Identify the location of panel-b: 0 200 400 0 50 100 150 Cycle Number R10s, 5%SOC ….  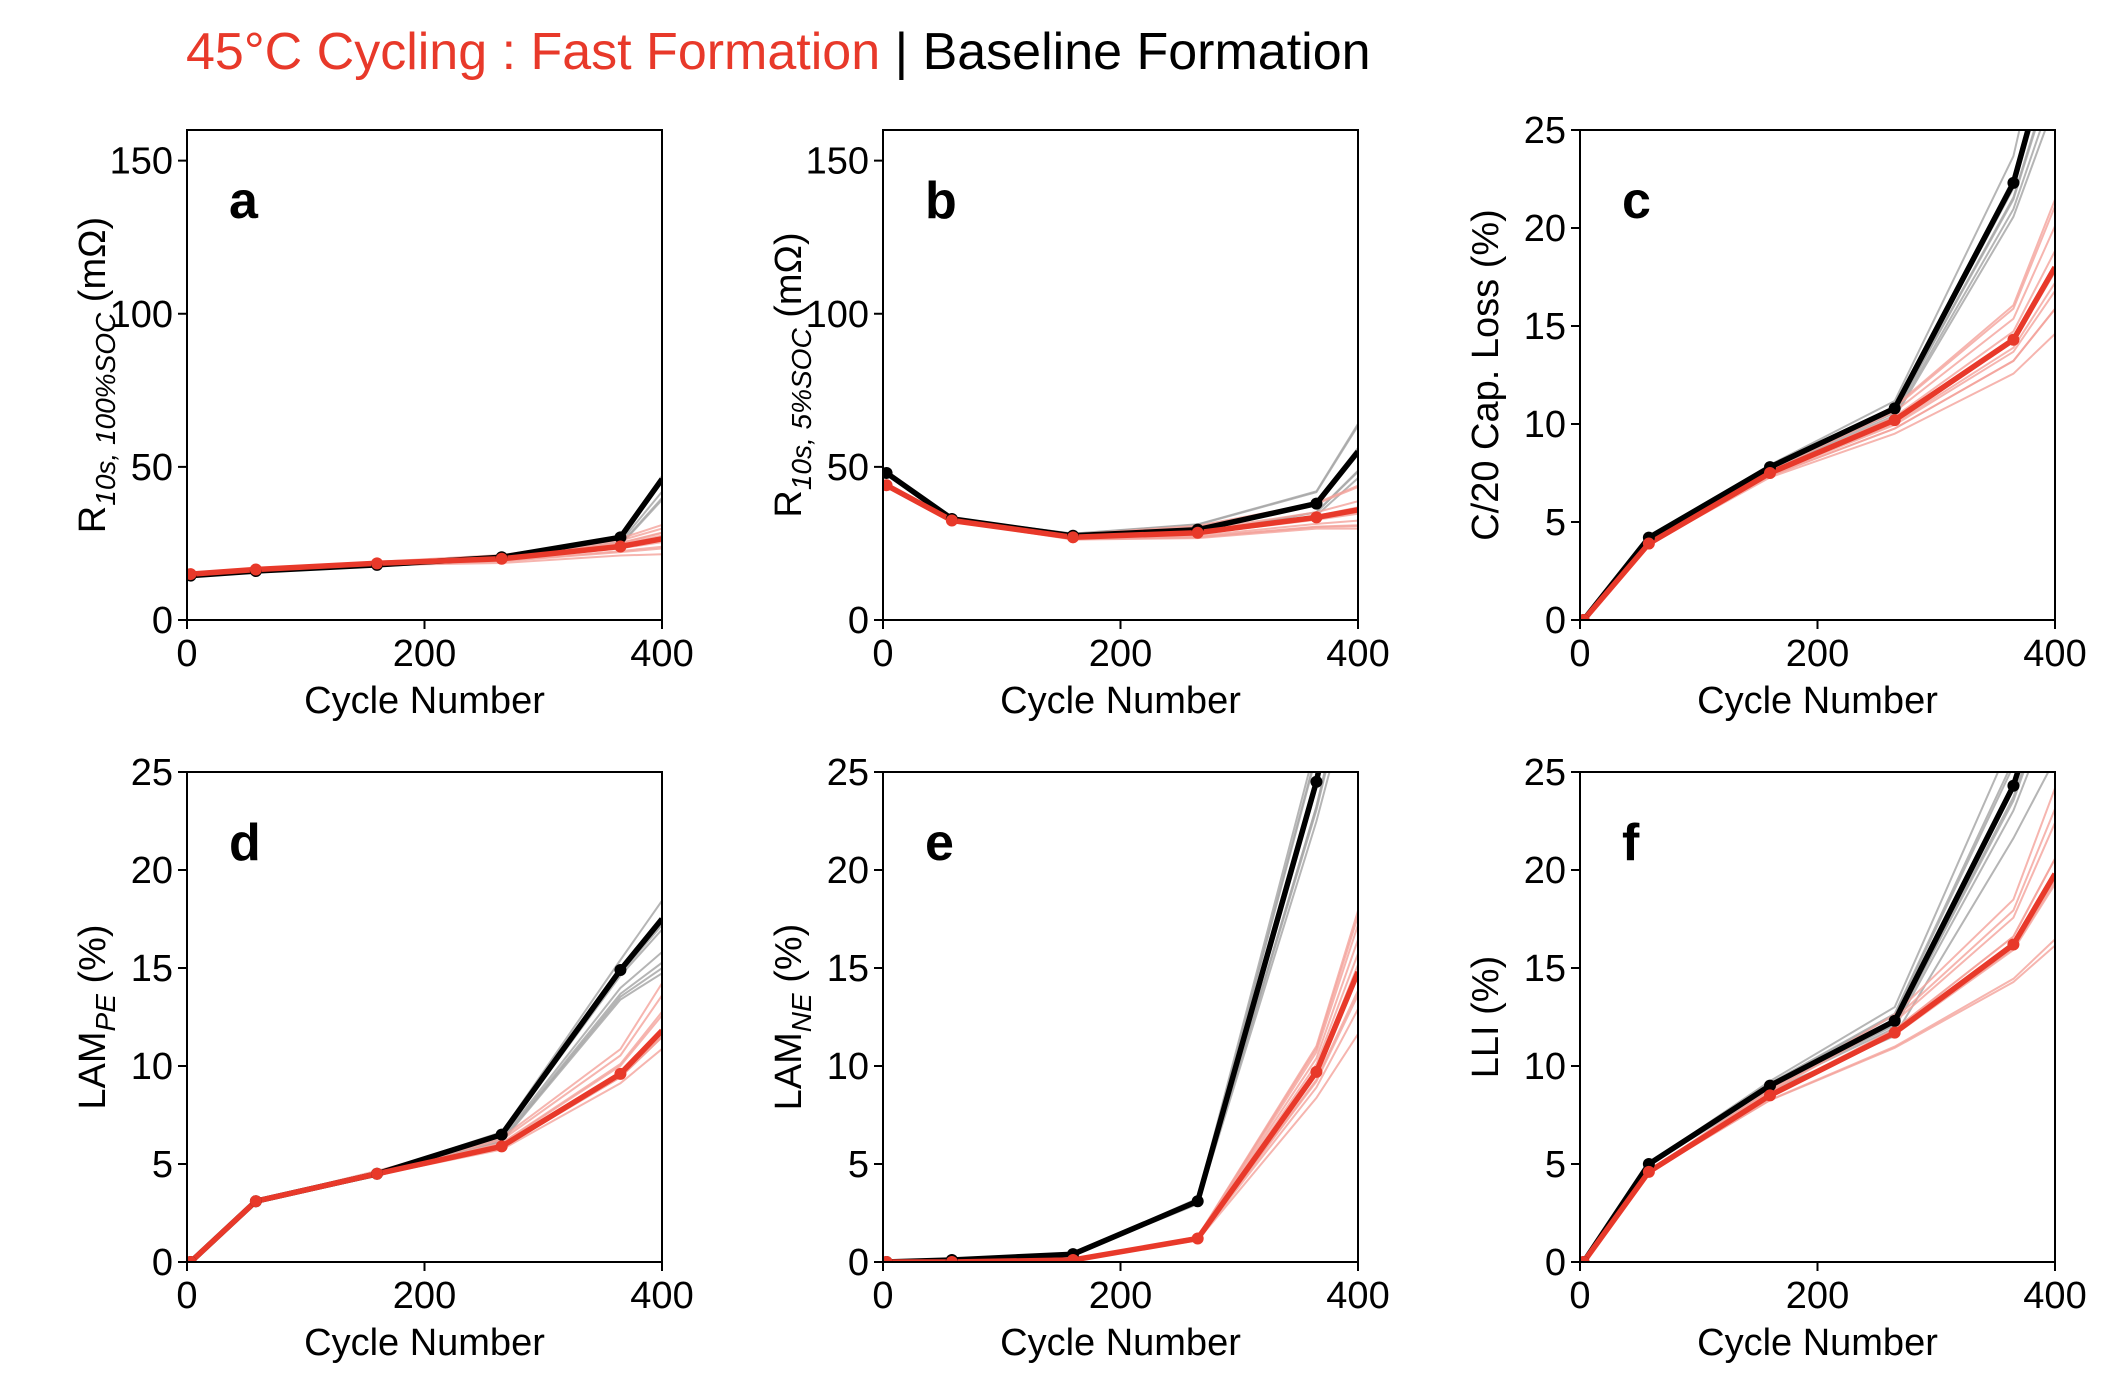
(1079, 425).